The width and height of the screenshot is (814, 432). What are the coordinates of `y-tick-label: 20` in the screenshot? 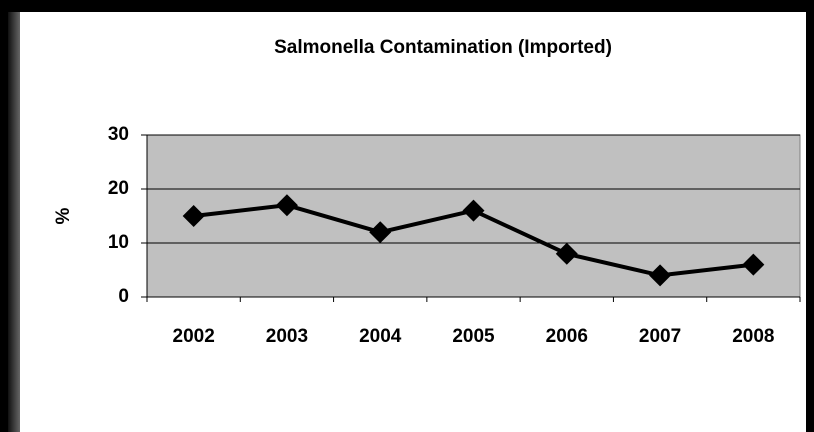 It's located at (118, 188).